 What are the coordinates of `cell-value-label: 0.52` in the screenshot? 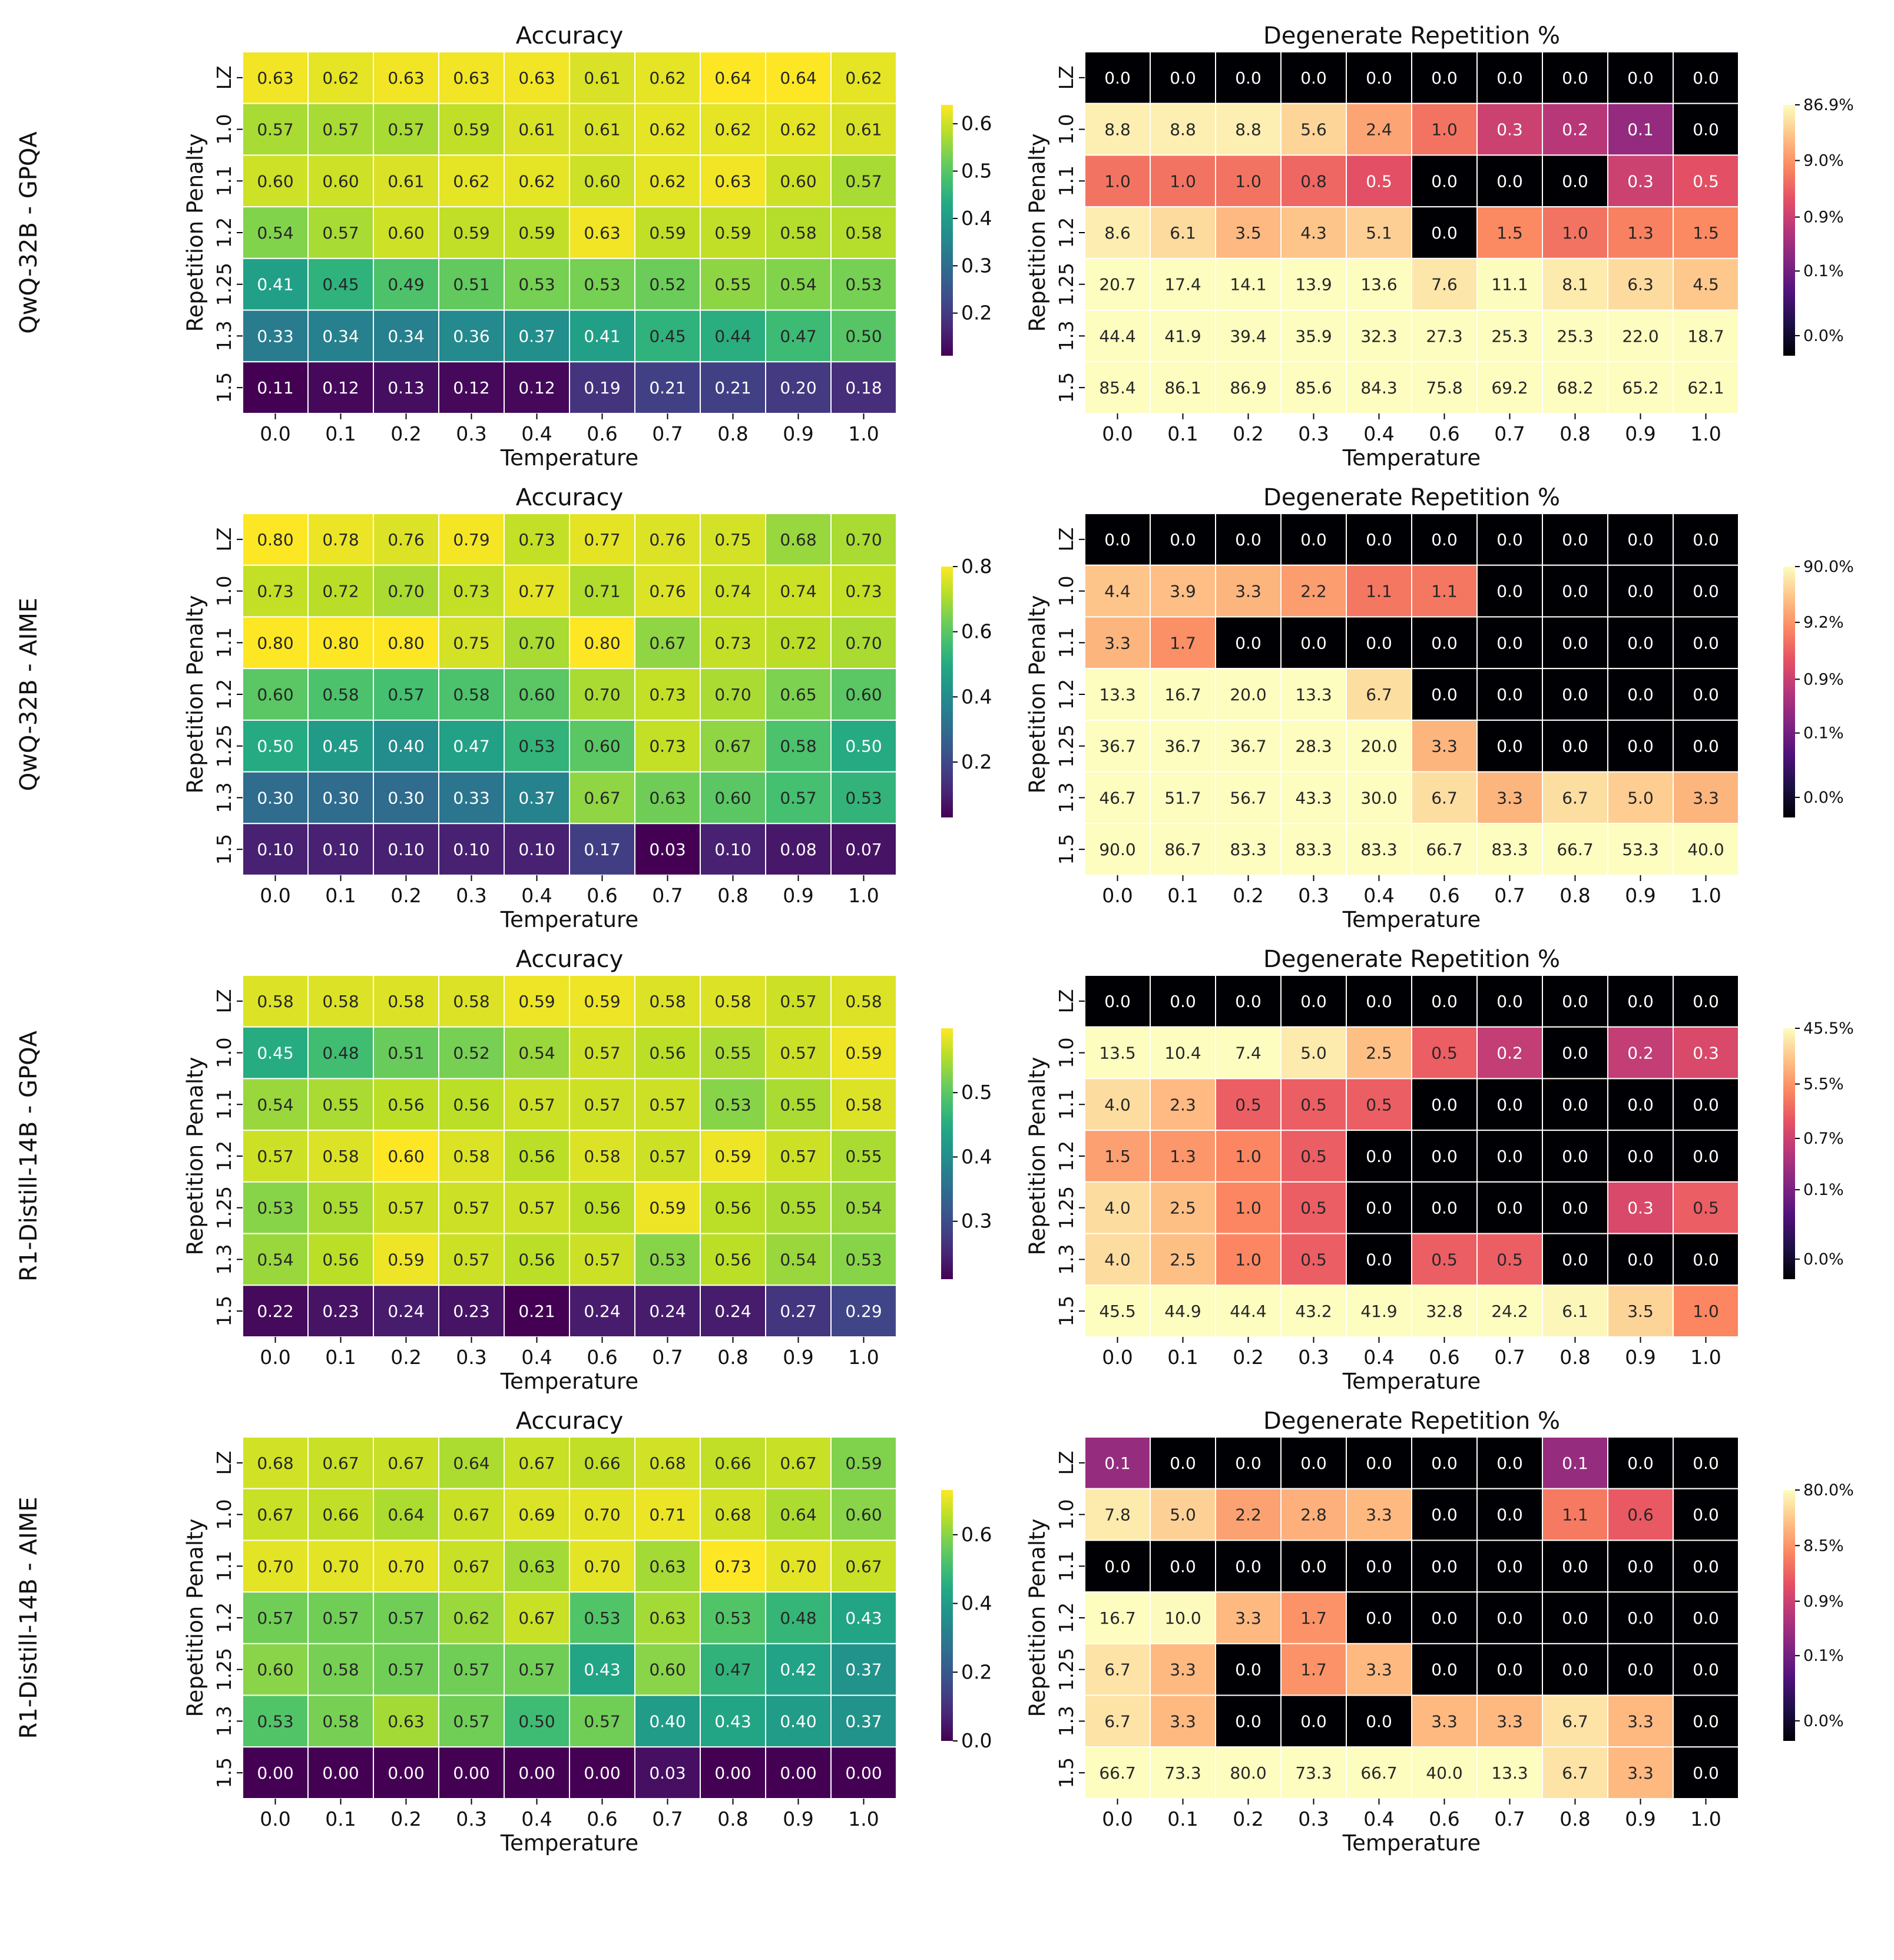 It's located at (471, 1053).